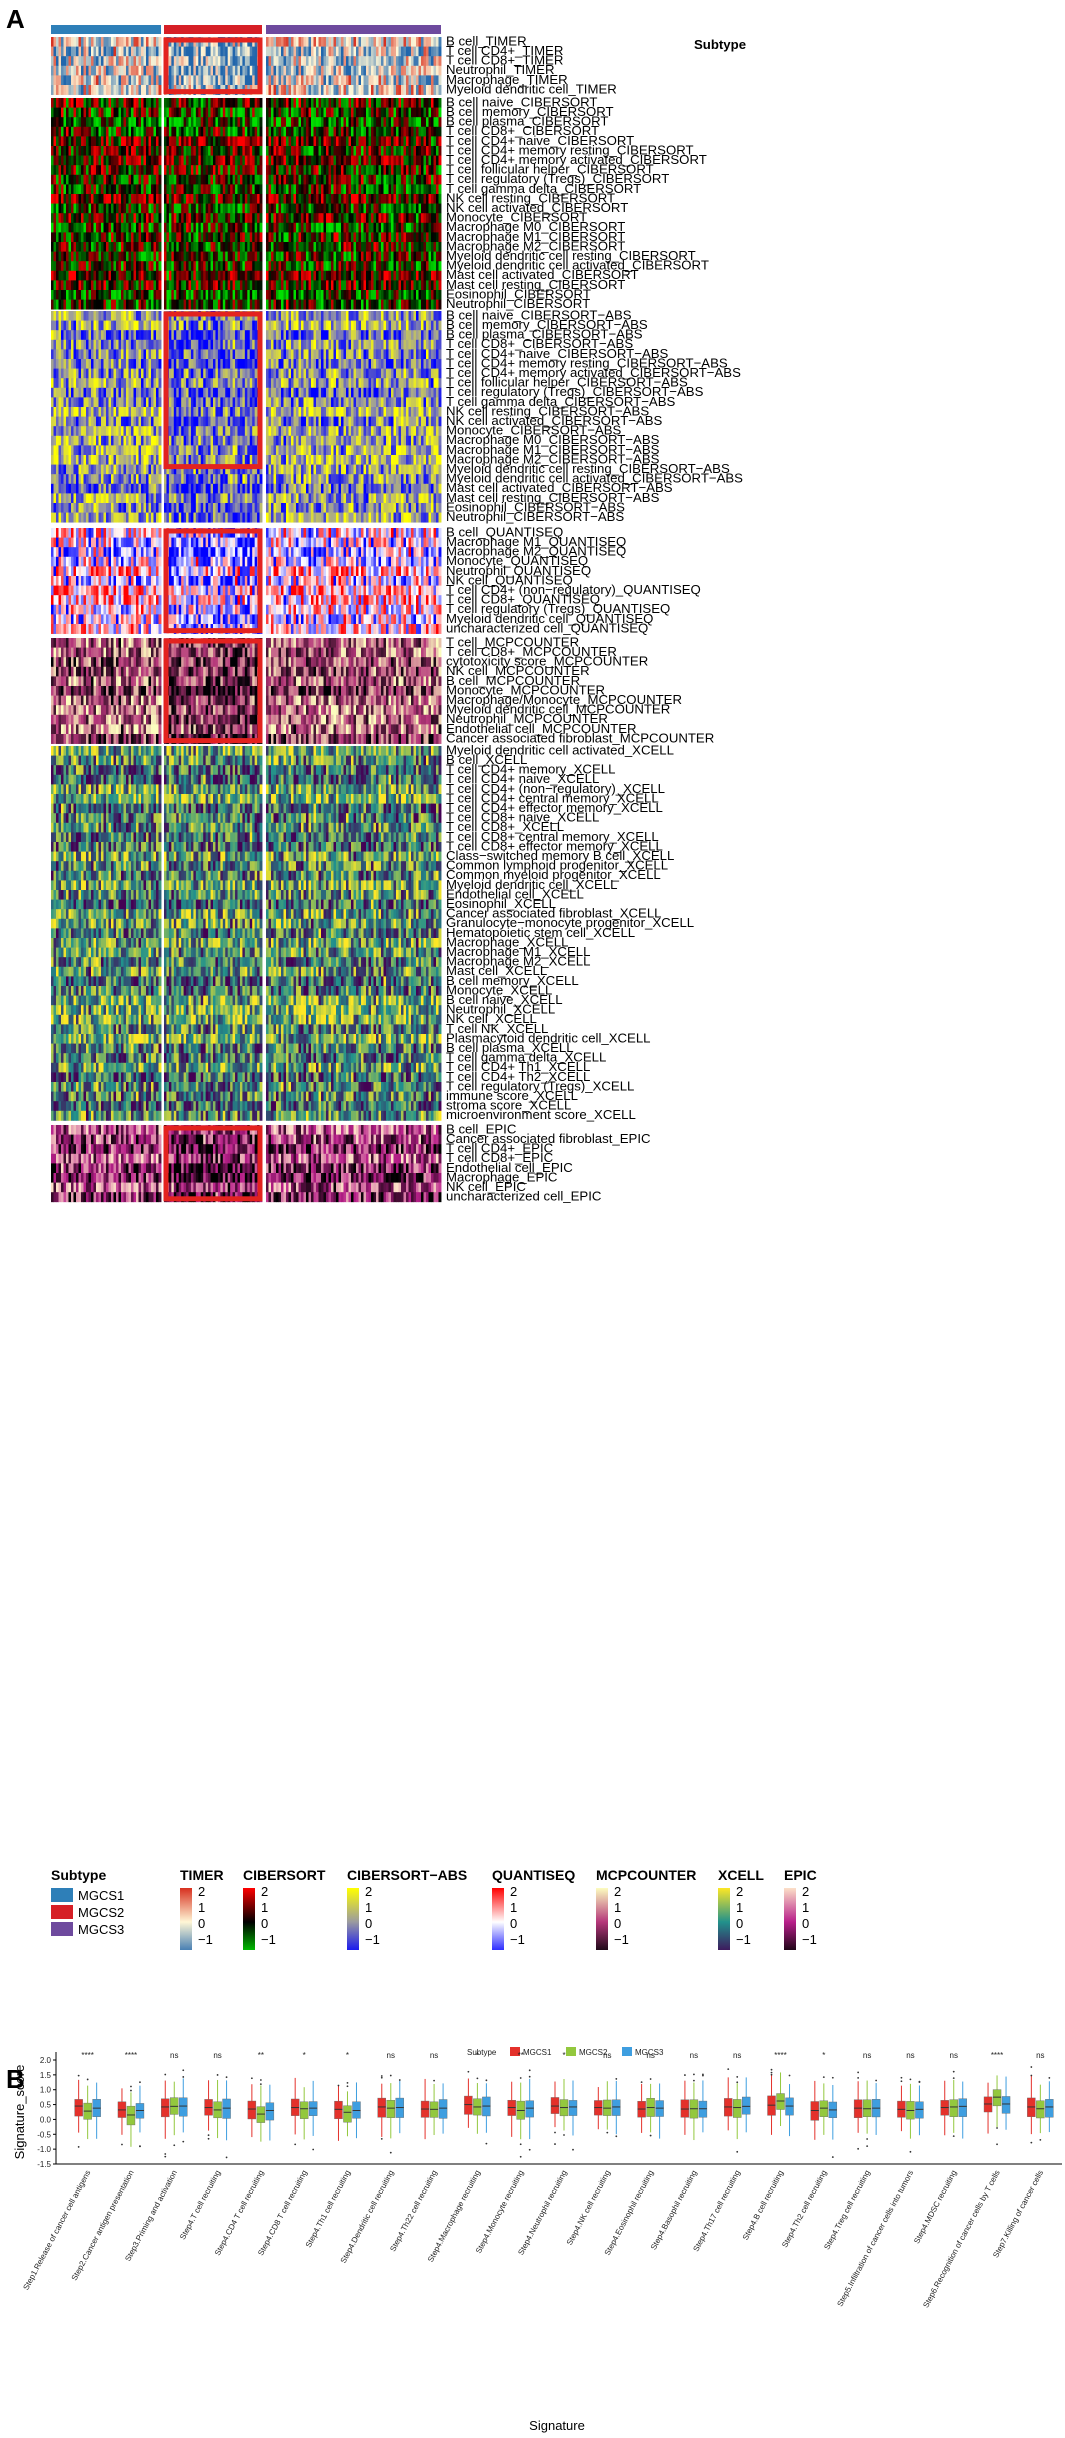 The width and height of the screenshot is (1065, 2438). What do you see at coordinates (500, 1009) in the screenshot?
I see `heatmap-row-label: Neutrophil_XCELL` at bounding box center [500, 1009].